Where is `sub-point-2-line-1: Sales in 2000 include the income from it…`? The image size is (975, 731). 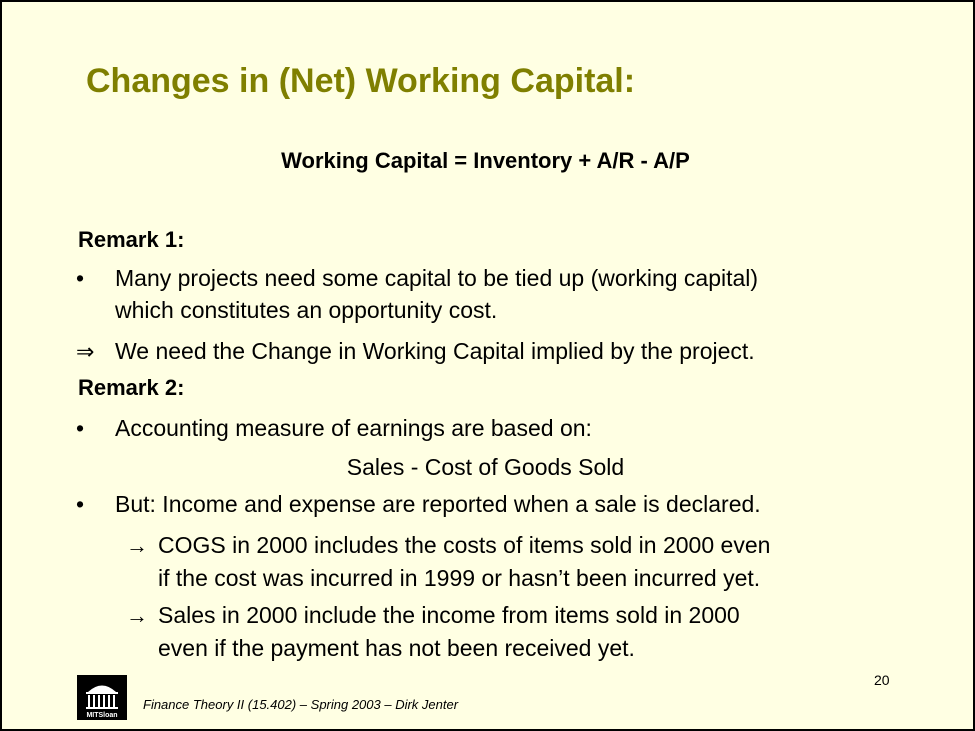
sub-point-2-line-1: Sales in 2000 include the income from it… is located at coordinates (449, 615).